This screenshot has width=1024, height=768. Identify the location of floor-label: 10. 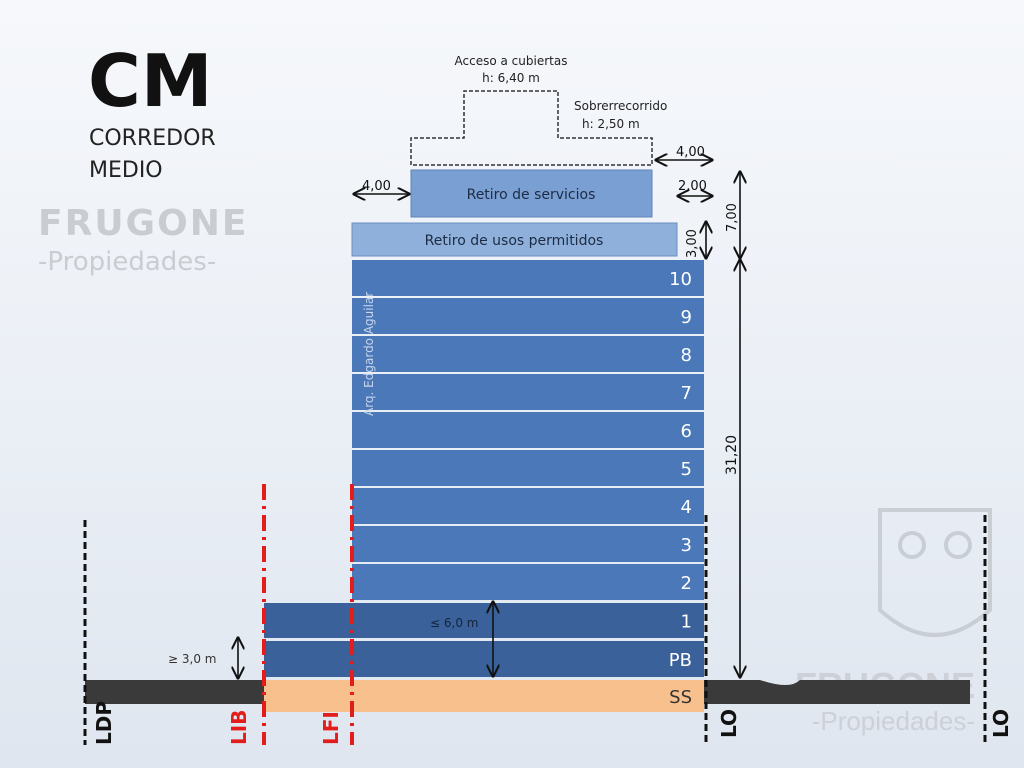
(680, 279).